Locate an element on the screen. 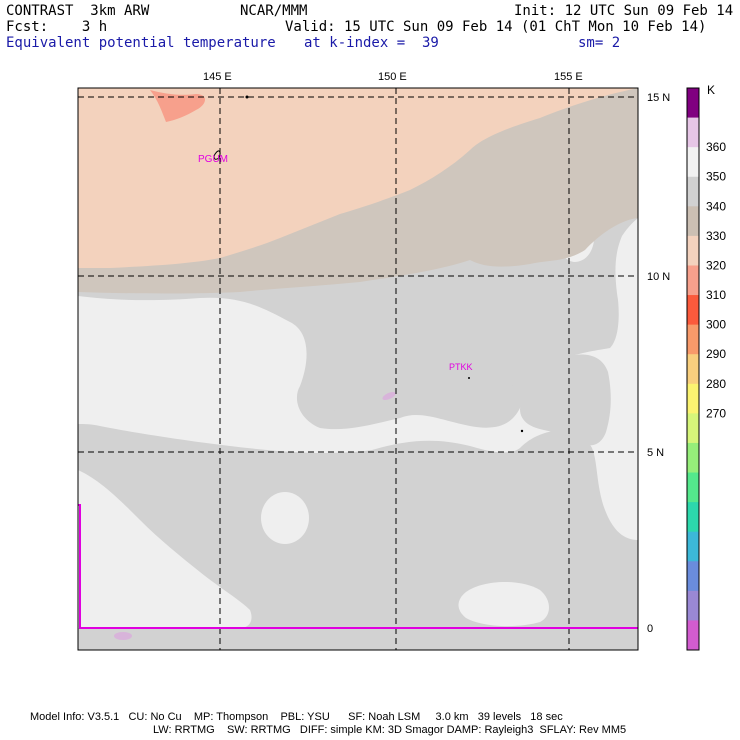 The image size is (740, 740). field-name: Equivalent potential temperature is located at coordinates (141, 43).